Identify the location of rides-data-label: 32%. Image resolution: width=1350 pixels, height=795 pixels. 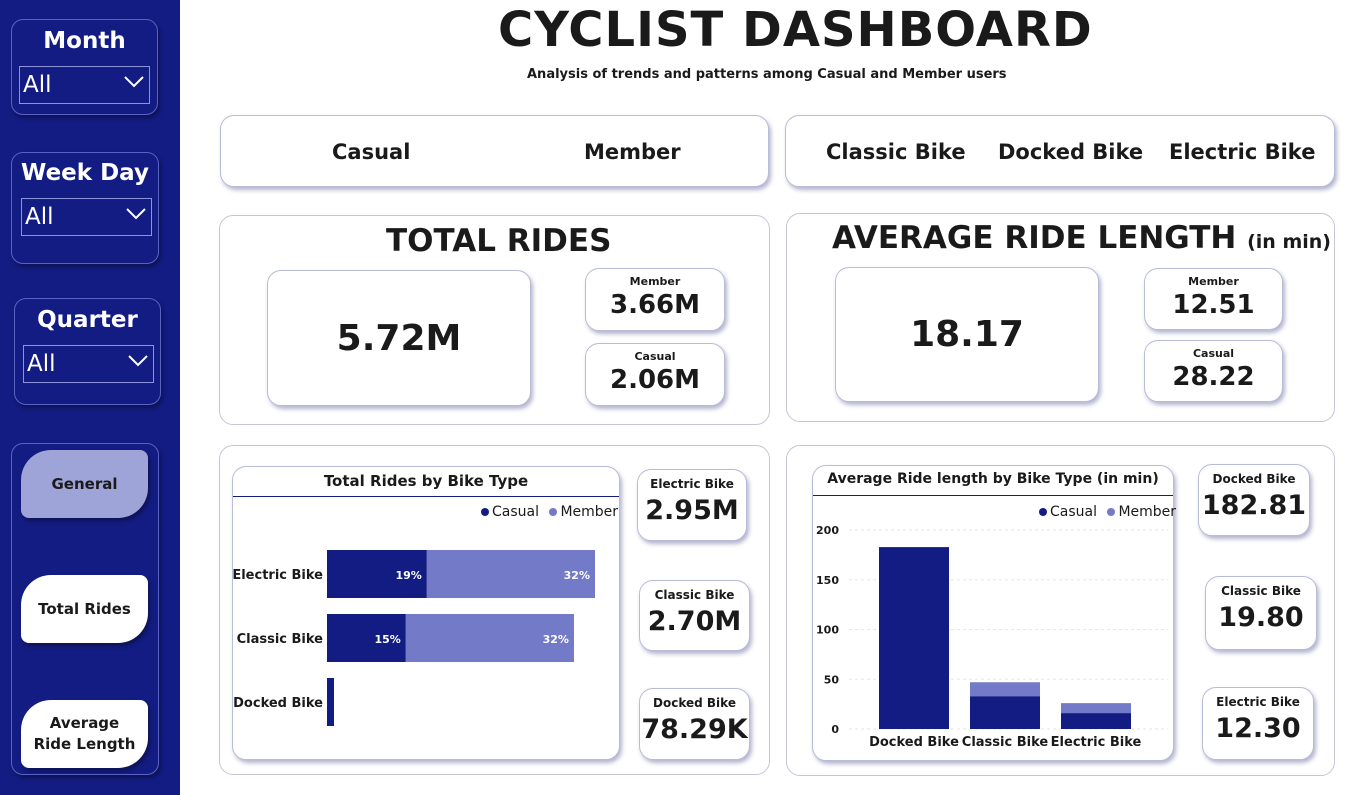
(577, 575).